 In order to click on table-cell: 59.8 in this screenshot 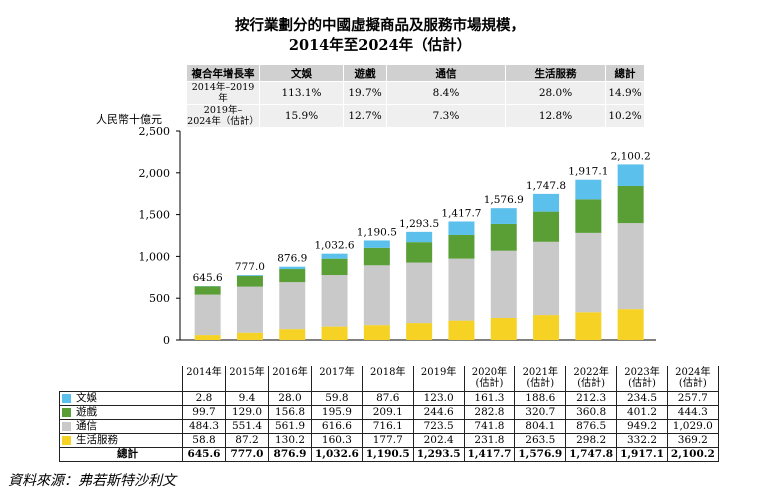, I will do `click(337, 398)`.